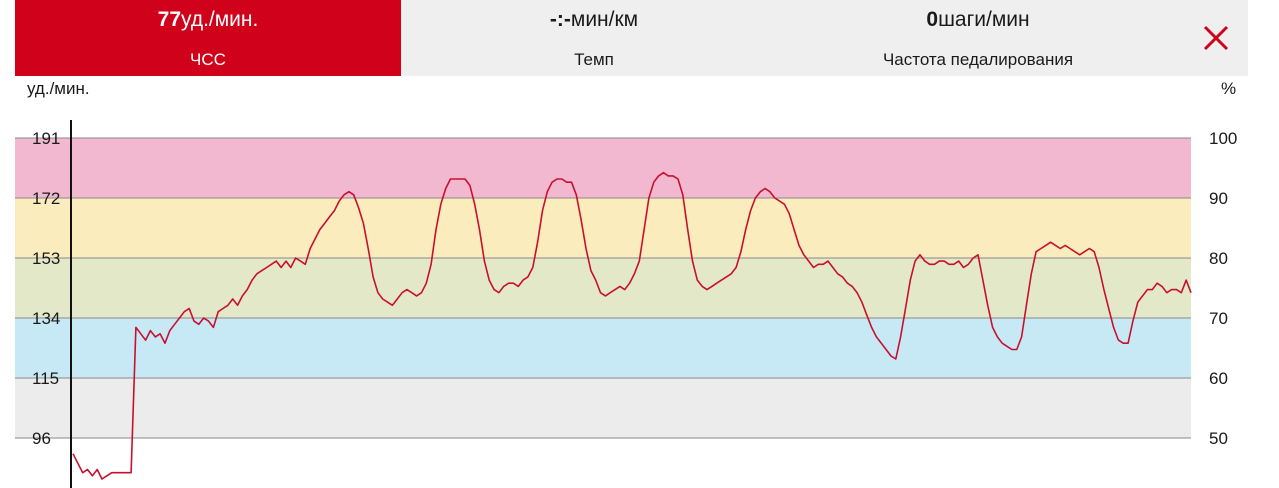  I want to click on left-tick-label: 134, so click(46, 318).